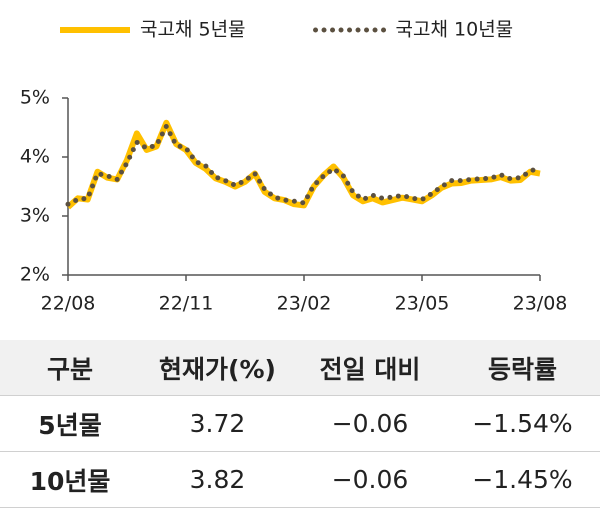 This screenshot has height=508, width=600. I want to click on x-tick-label: 23/05, so click(422, 304).